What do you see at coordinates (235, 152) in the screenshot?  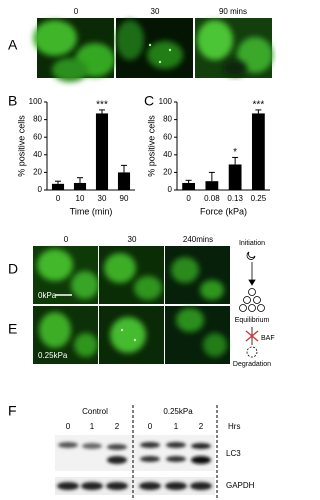 I see `significance: *` at bounding box center [235, 152].